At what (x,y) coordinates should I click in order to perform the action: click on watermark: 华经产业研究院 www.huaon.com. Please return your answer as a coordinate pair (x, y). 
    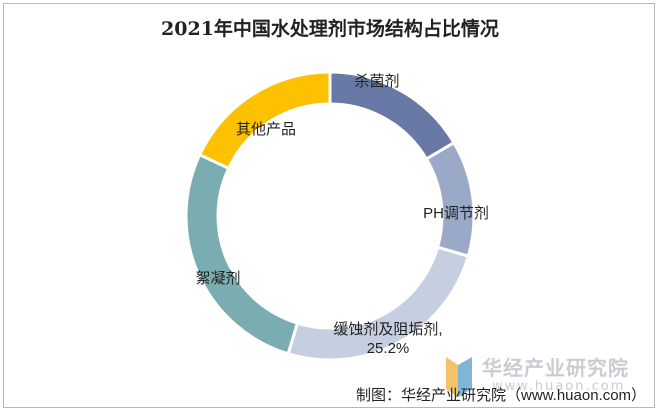
    Looking at the image, I should click on (549, 378).